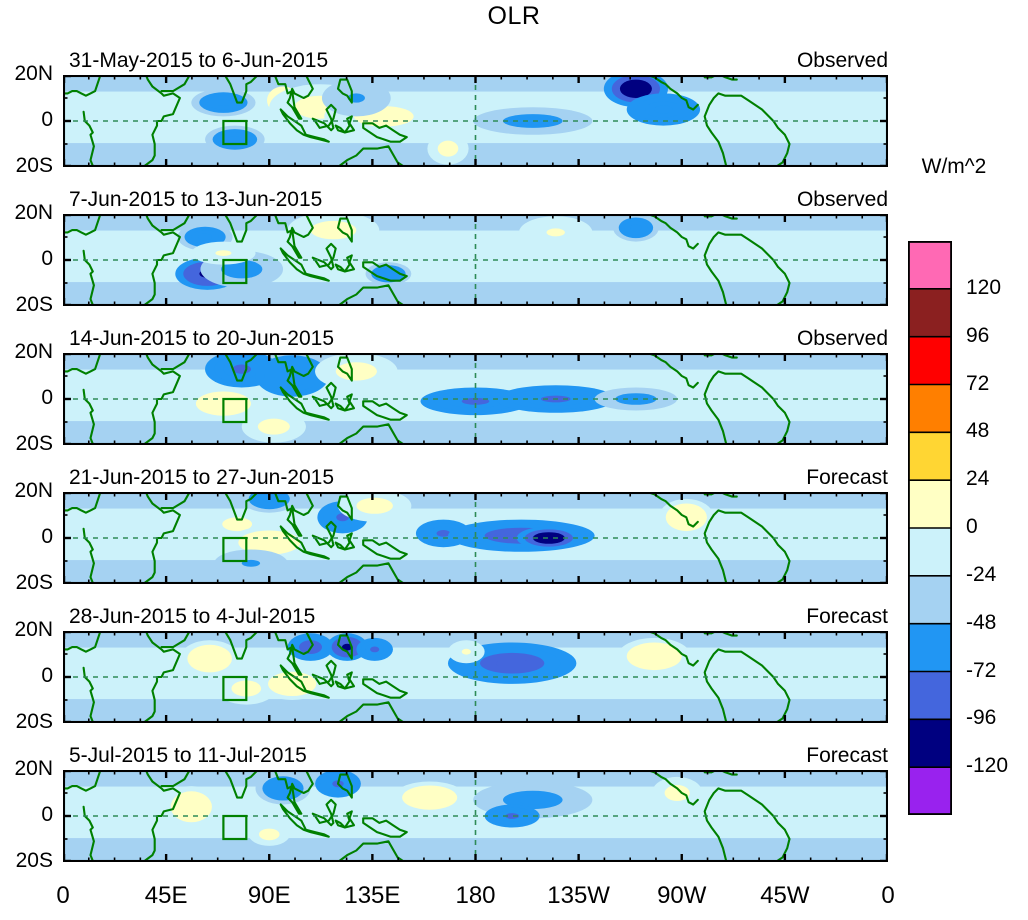 Image resolution: width=1028 pixels, height=920 pixels. Describe the element at coordinates (478, 756) in the screenshot. I see `panel-header: 5-Jul-2015 to 11-Jul-2015 Forecast` at that location.